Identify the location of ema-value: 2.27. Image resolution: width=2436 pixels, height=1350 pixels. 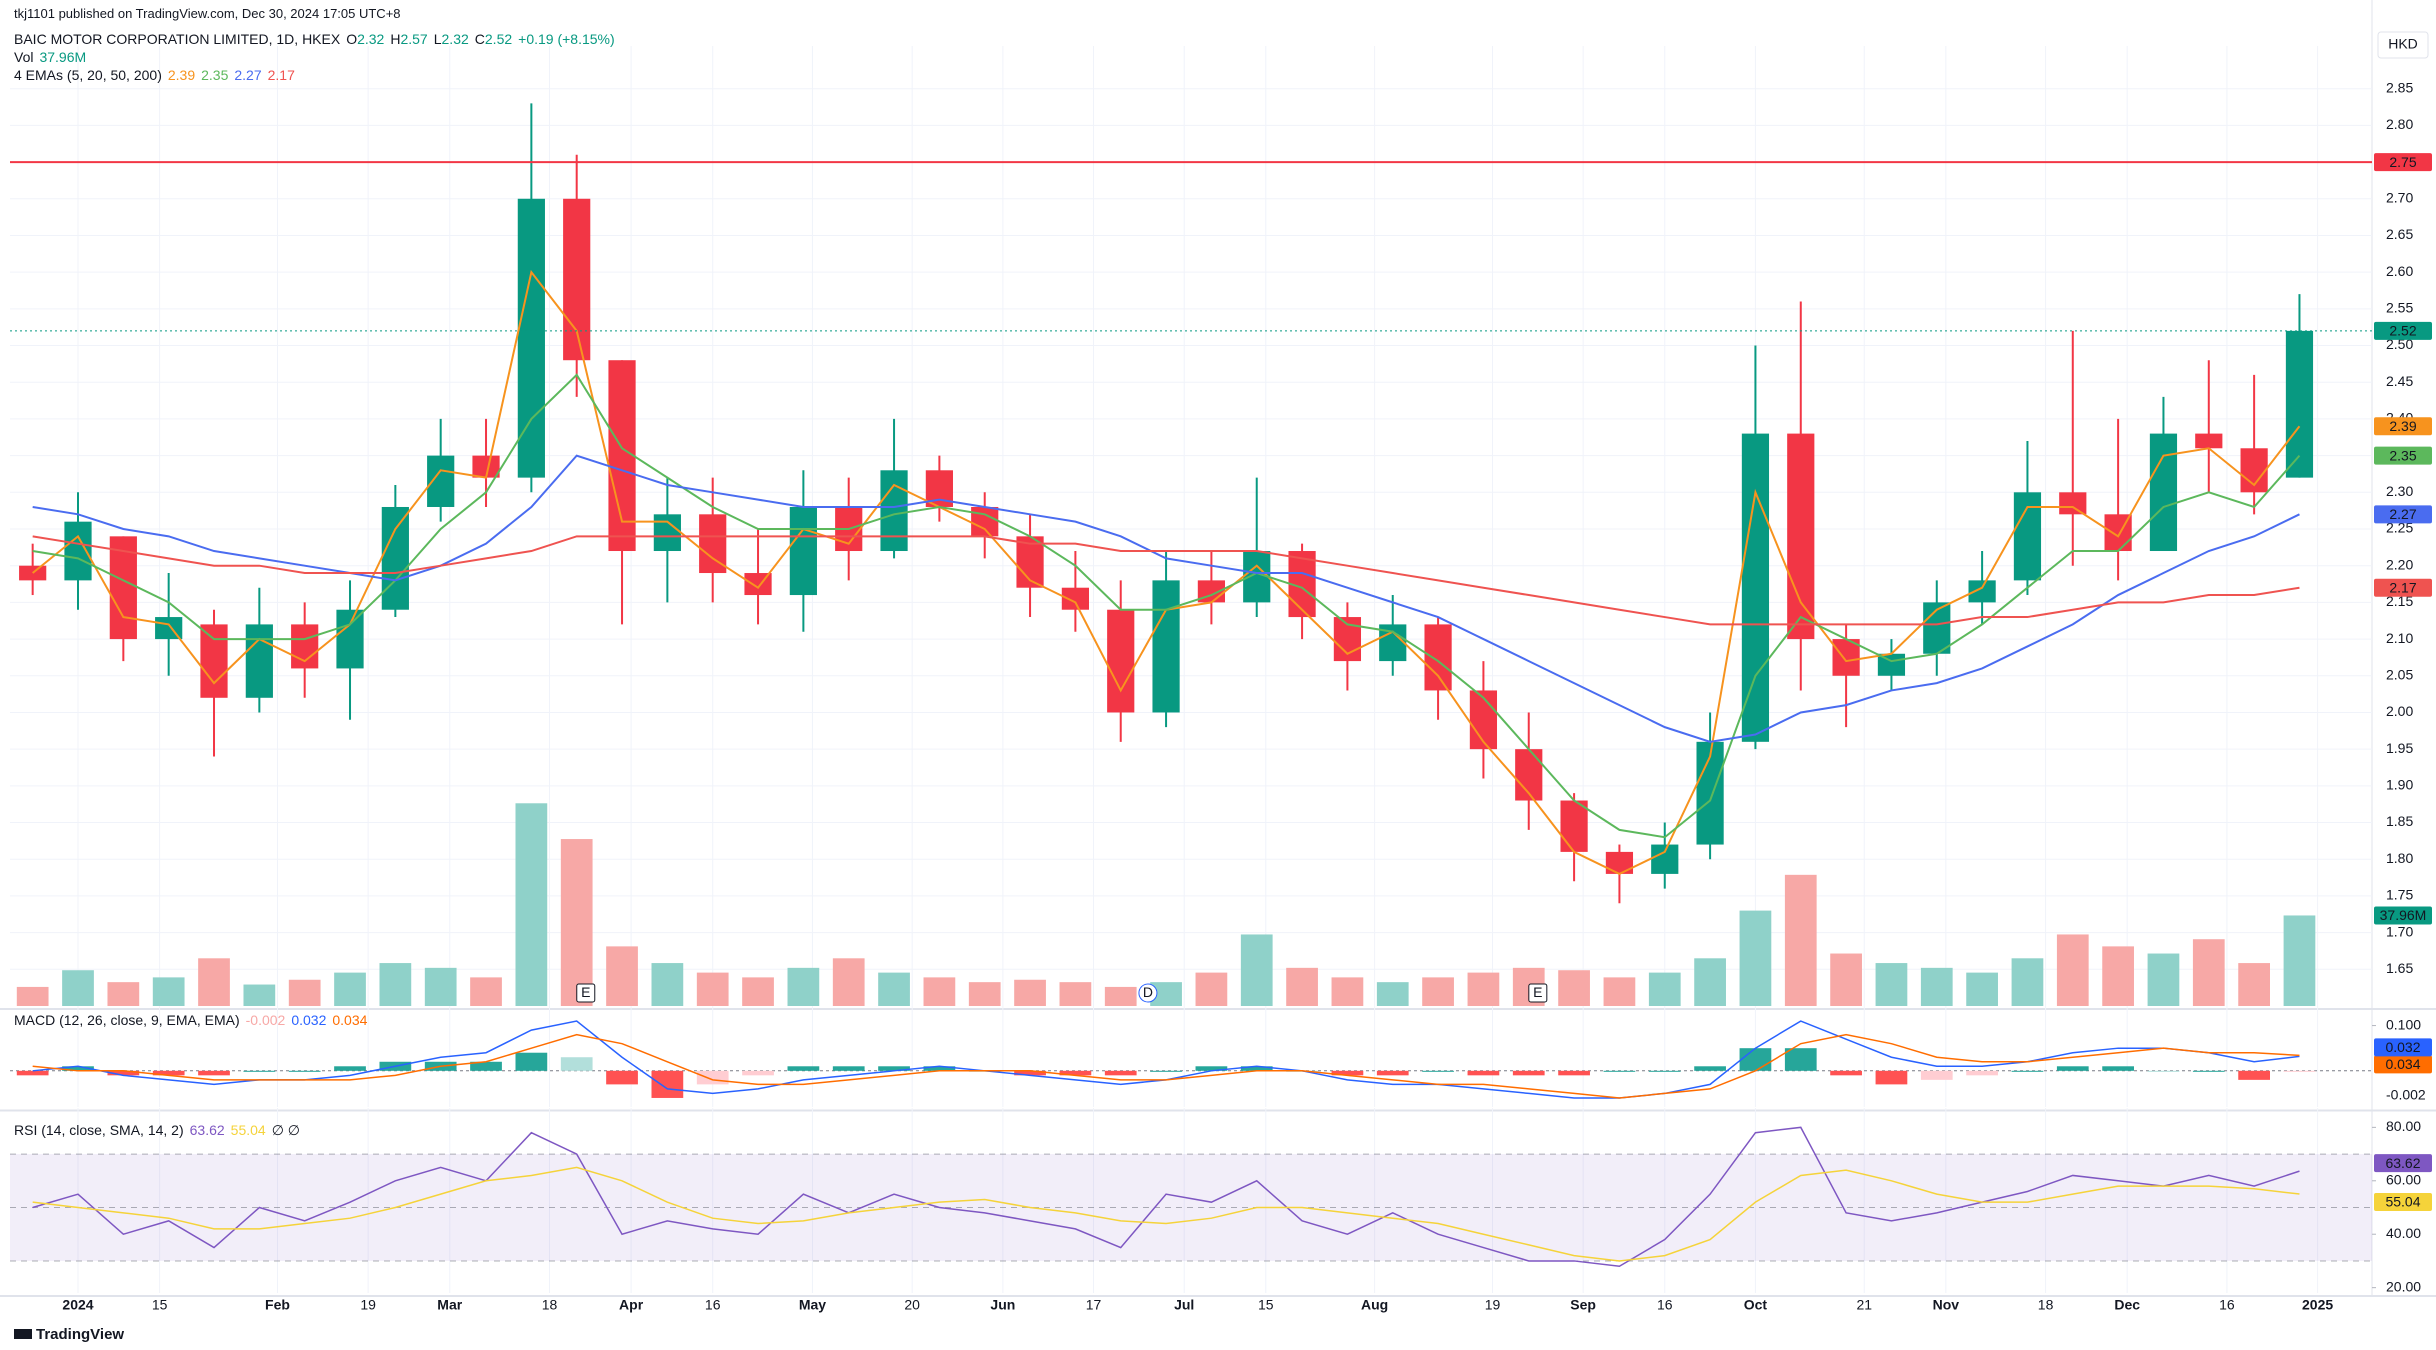
(248, 75).